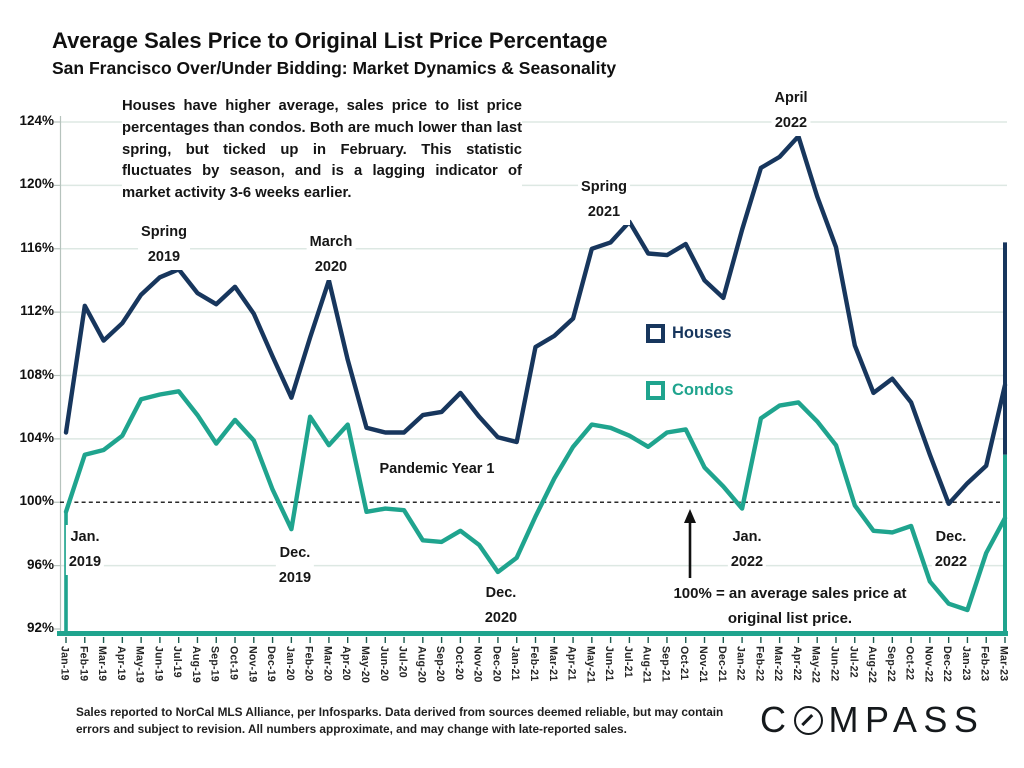  I want to click on legend-label-houses: Houses, so click(702, 333).